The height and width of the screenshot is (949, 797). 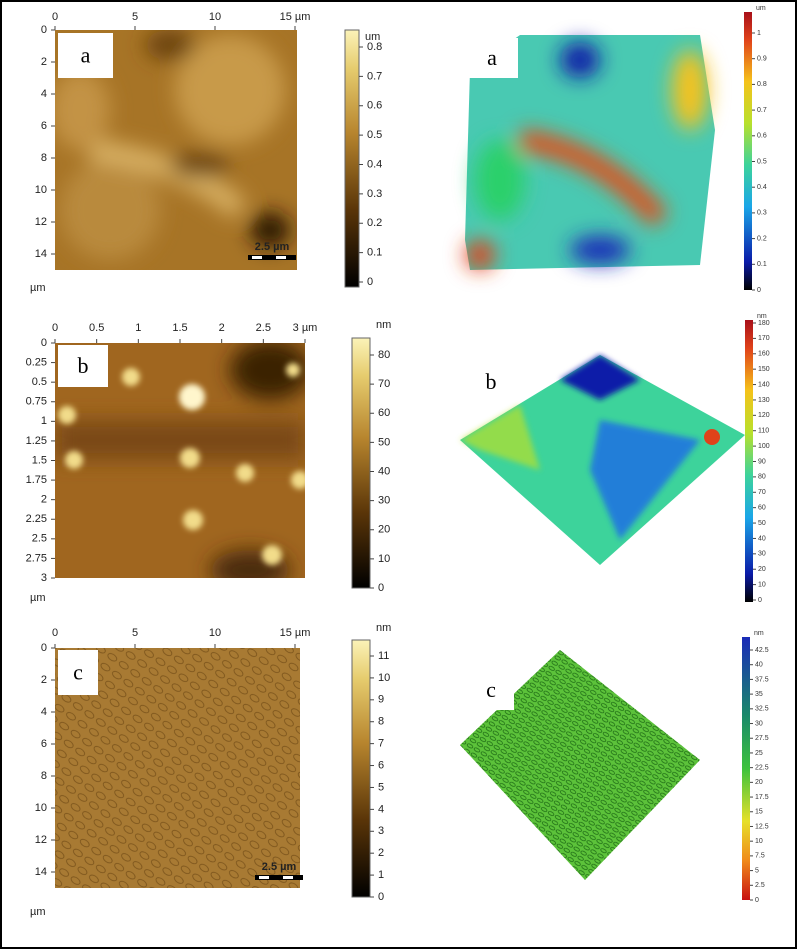 What do you see at coordinates (491, 381) in the screenshot?
I see `panel-label-3d: b` at bounding box center [491, 381].